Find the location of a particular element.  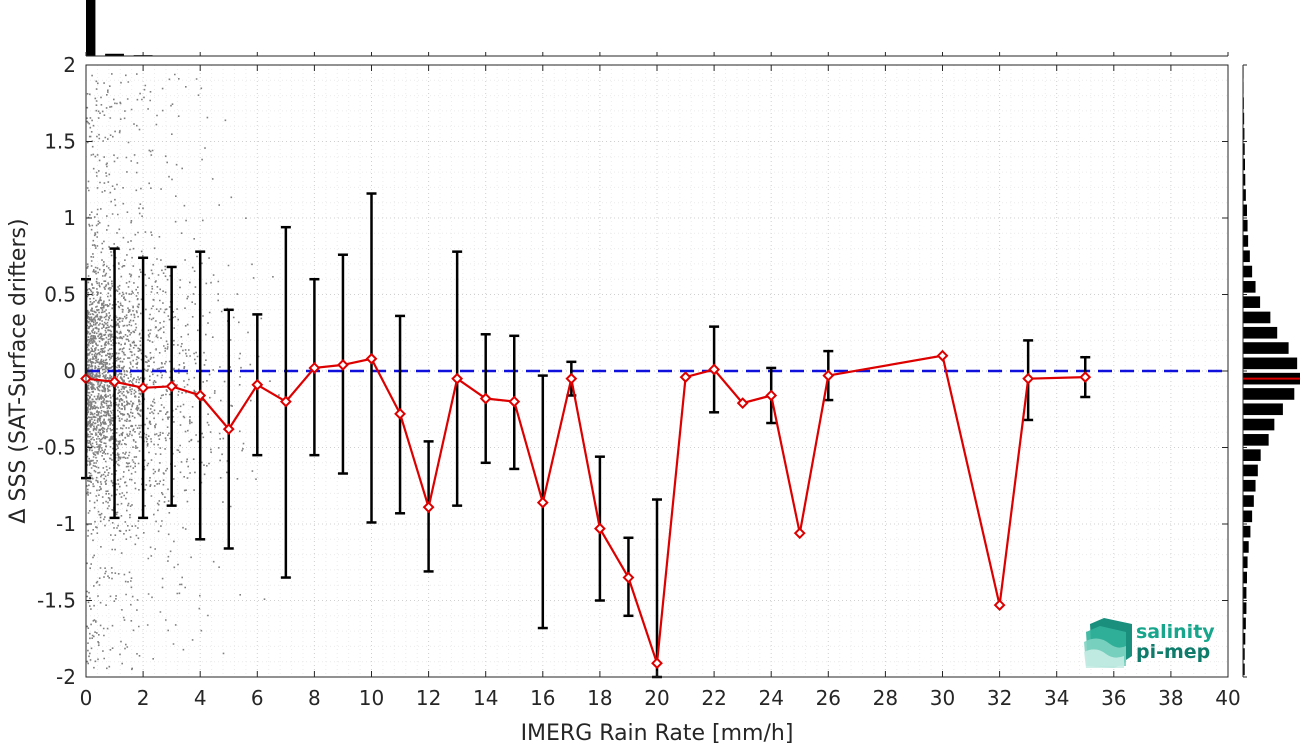

salinity-pi-mep-logo: salinity pi-mep is located at coordinates (1149, 643).